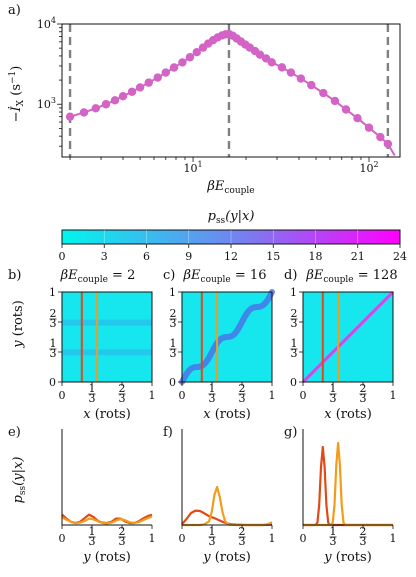  Describe the element at coordinates (303, 538) in the screenshot. I see `panel-g-xtick-label-0: 0` at that location.